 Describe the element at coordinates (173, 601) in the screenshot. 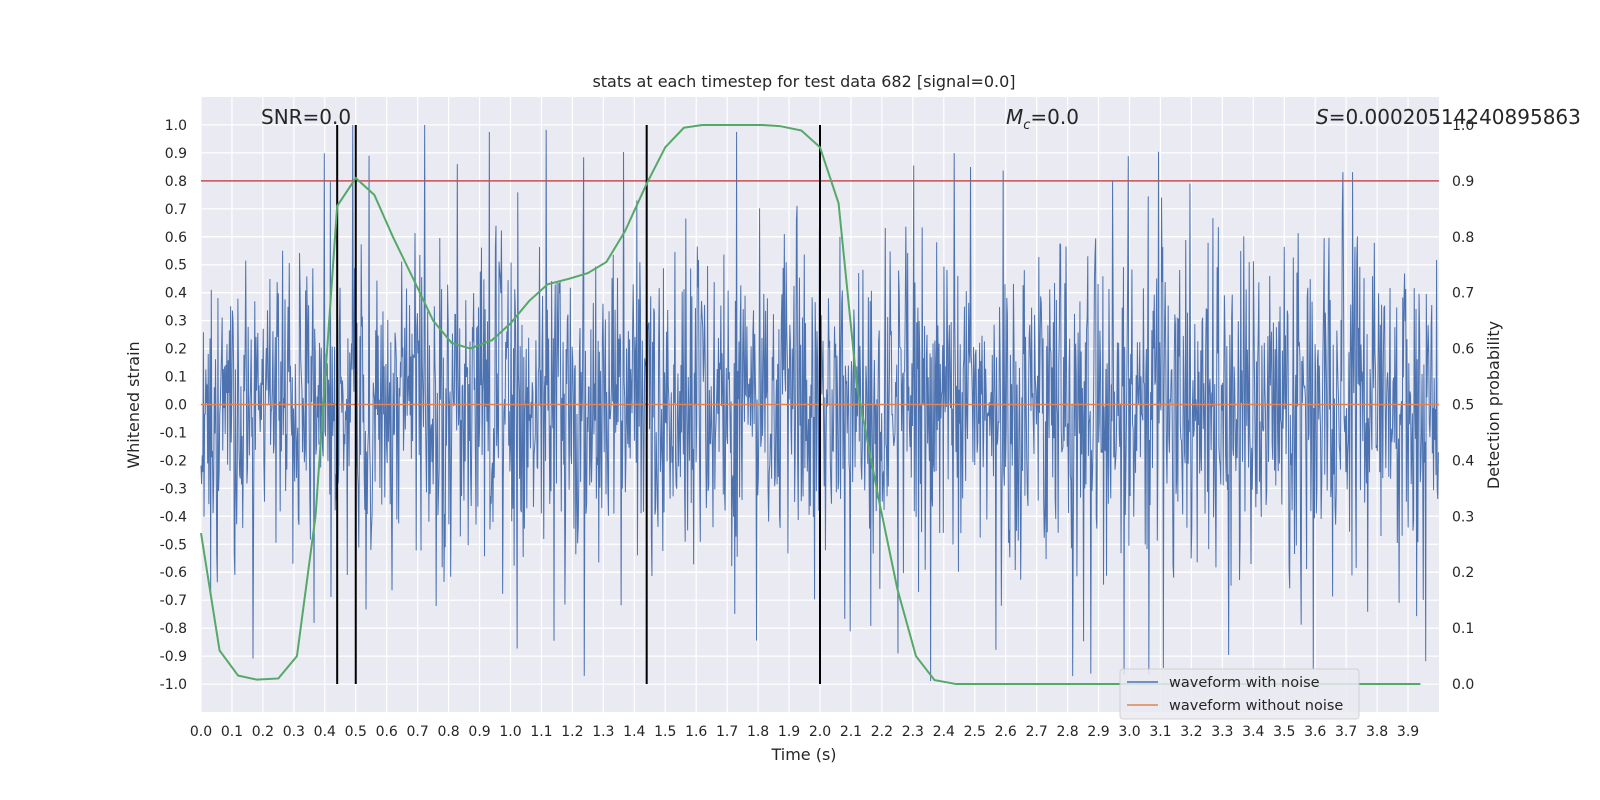

I see `y-tick-label: -0.7` at that location.